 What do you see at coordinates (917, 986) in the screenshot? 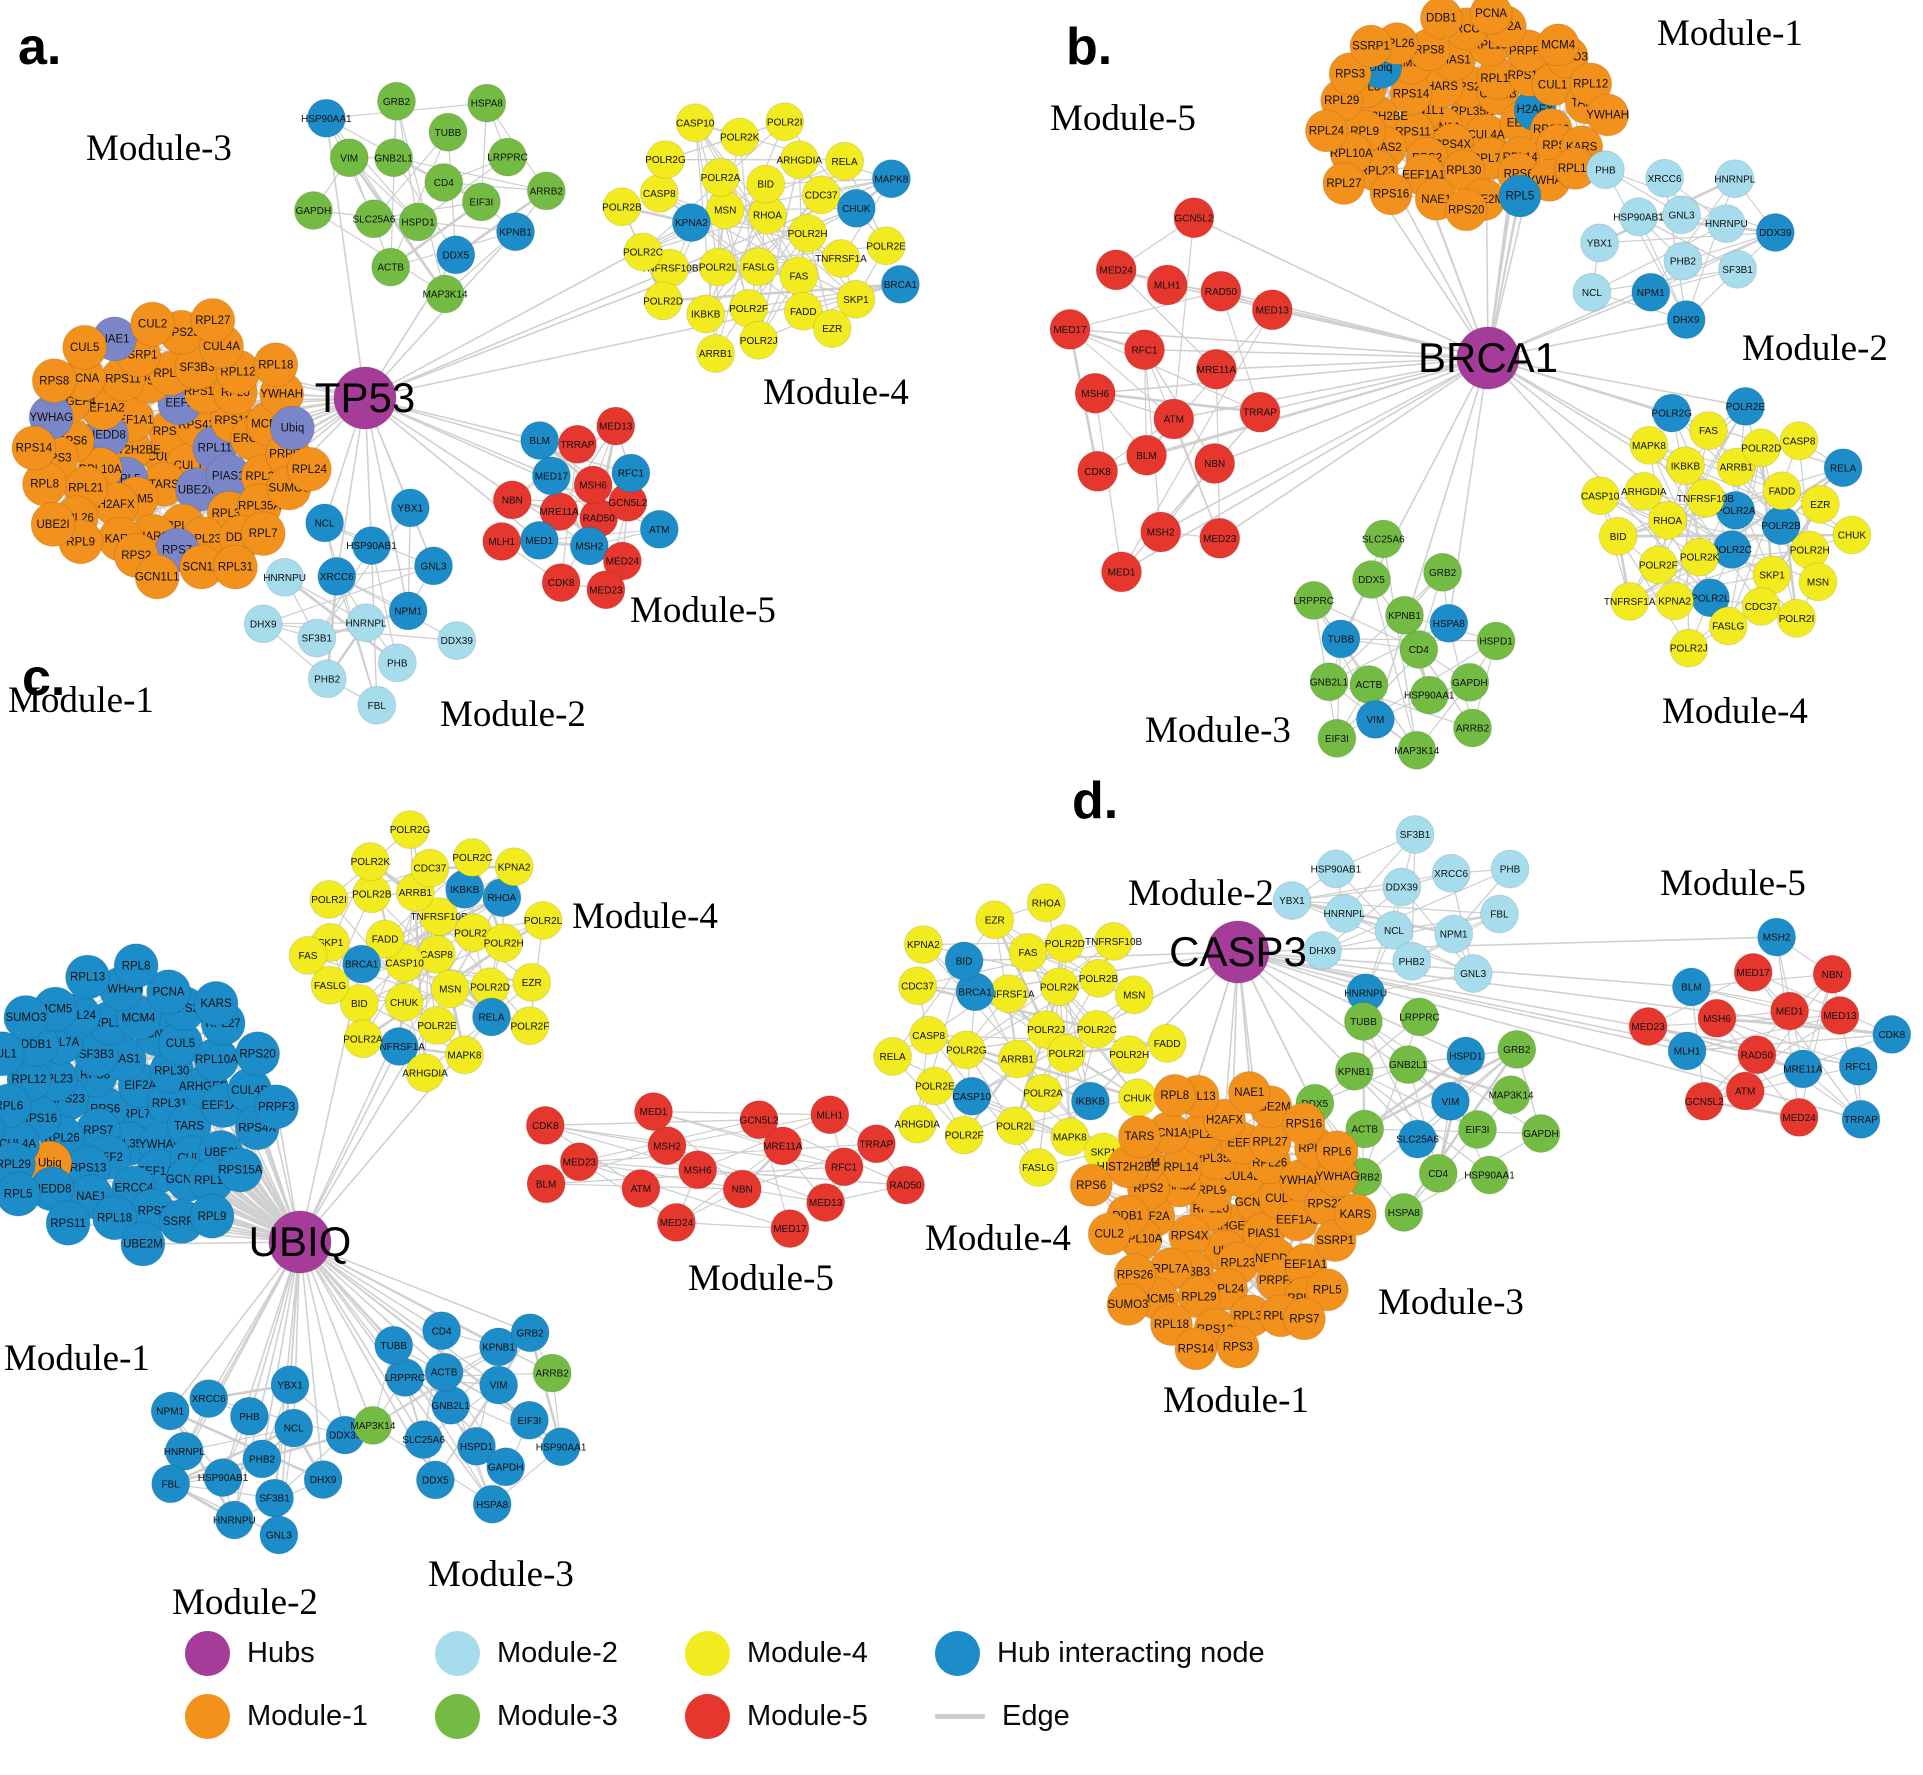
I see `gene-node-label: CDC37` at bounding box center [917, 986].